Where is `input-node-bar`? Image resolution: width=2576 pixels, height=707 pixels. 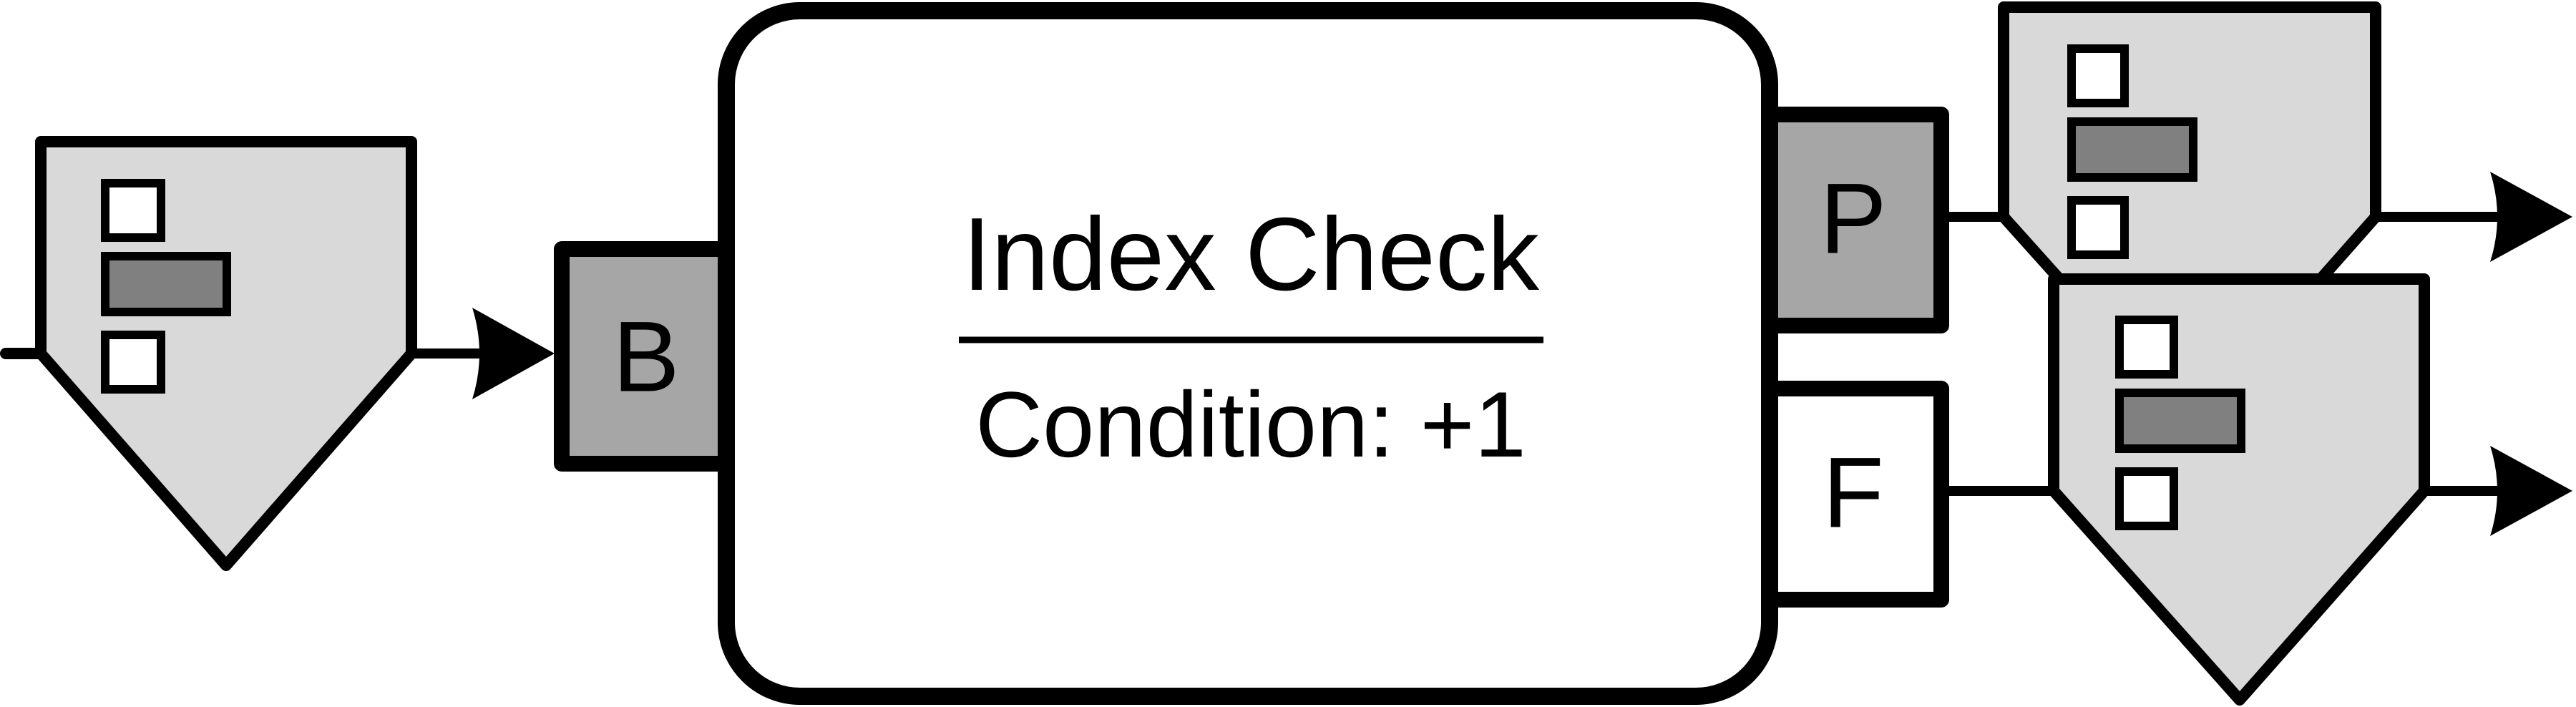
input-node-bar is located at coordinates (166, 284).